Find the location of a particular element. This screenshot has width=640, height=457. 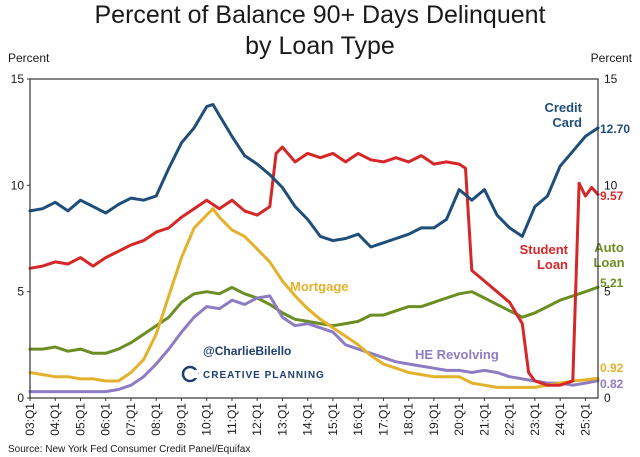

x-tick-label: 03:Q1 is located at coordinates (30, 419).